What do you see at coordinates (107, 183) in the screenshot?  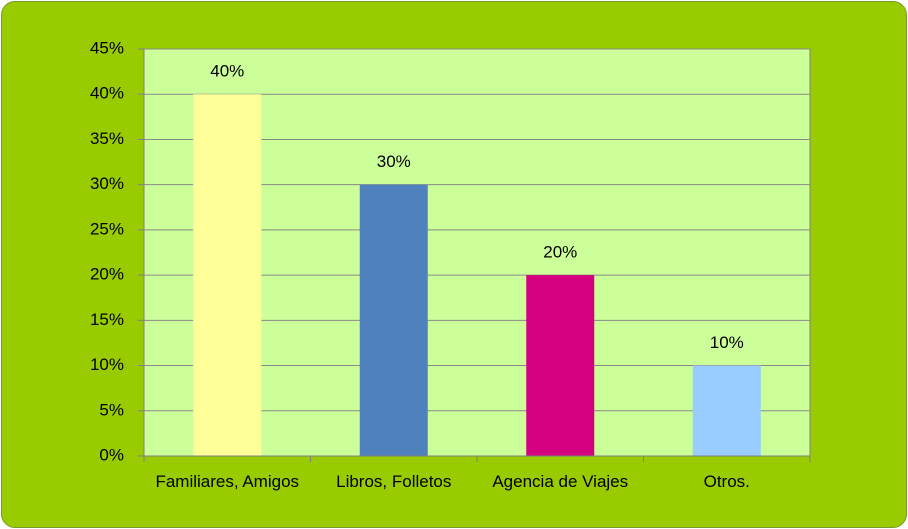 I see `y-tick-label: 30%` at bounding box center [107, 183].